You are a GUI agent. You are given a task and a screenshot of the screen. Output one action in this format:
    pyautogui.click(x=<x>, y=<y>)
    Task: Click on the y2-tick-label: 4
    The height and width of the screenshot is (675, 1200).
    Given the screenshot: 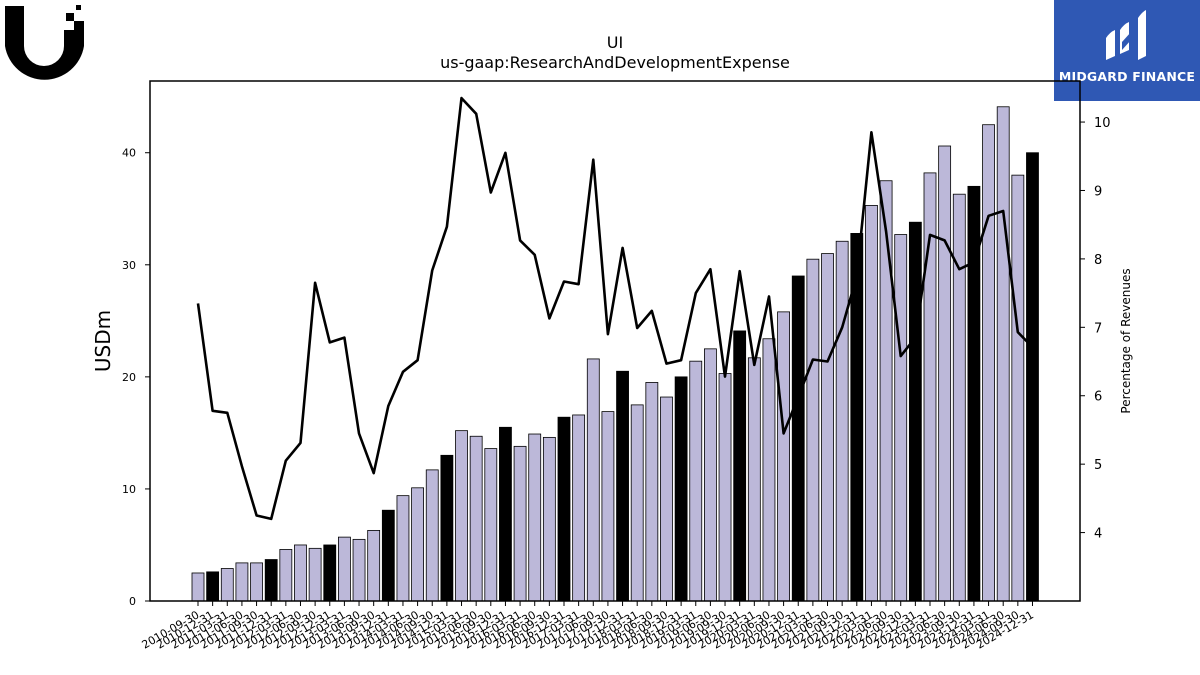 What is the action you would take?
    pyautogui.click(x=1098, y=534)
    